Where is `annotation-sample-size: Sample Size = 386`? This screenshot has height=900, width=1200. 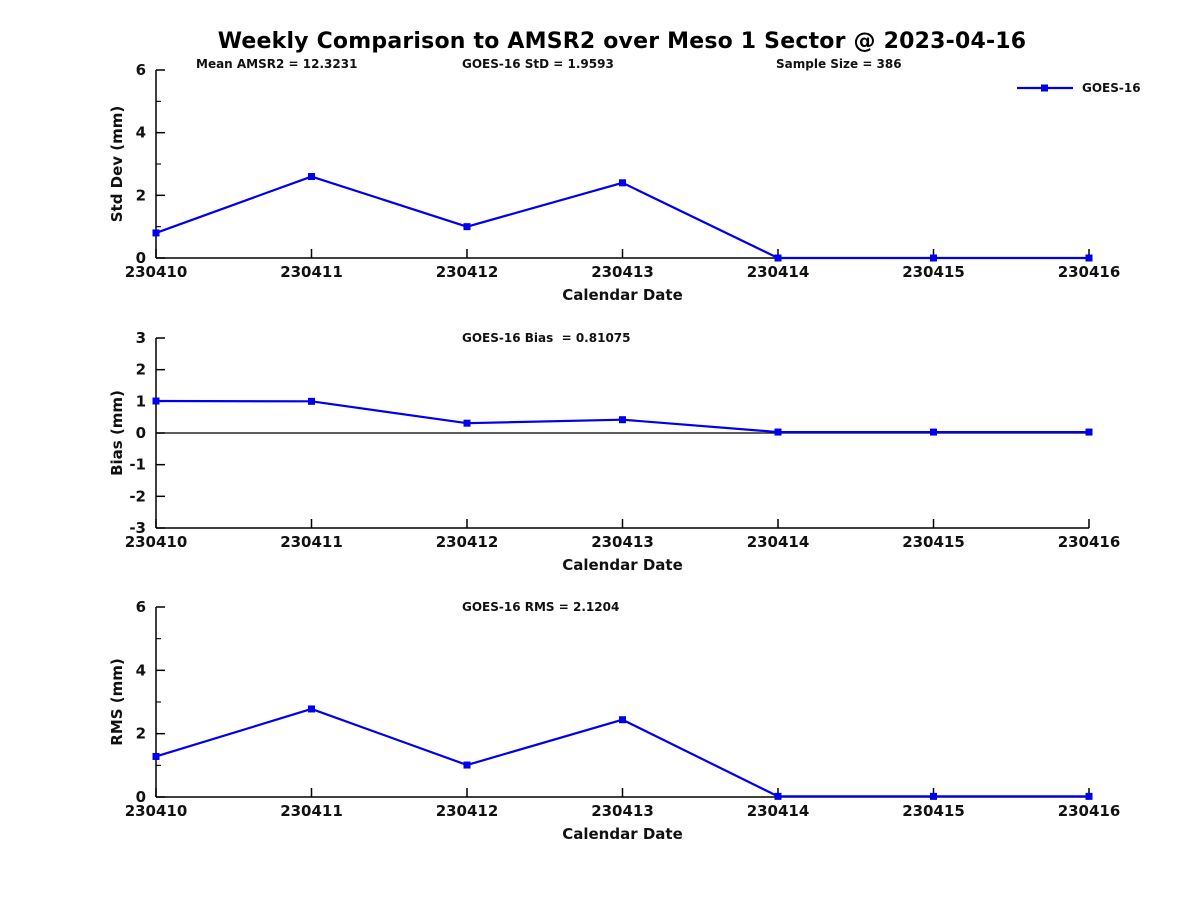 annotation-sample-size: Sample Size = 386 is located at coordinates (839, 64).